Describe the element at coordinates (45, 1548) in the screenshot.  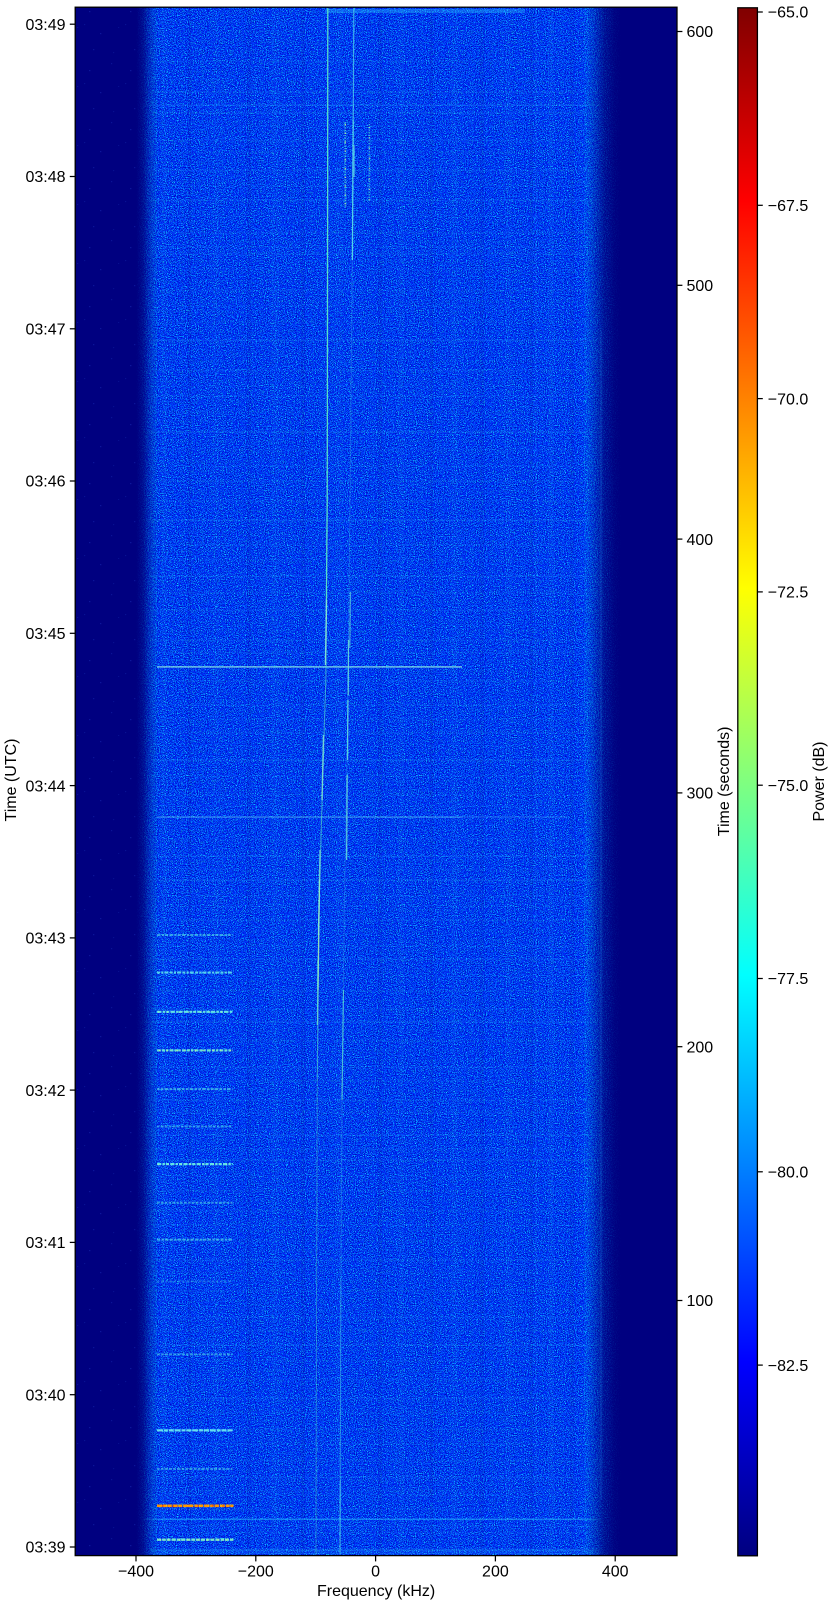
I see `svg-text: 03:39` at that location.